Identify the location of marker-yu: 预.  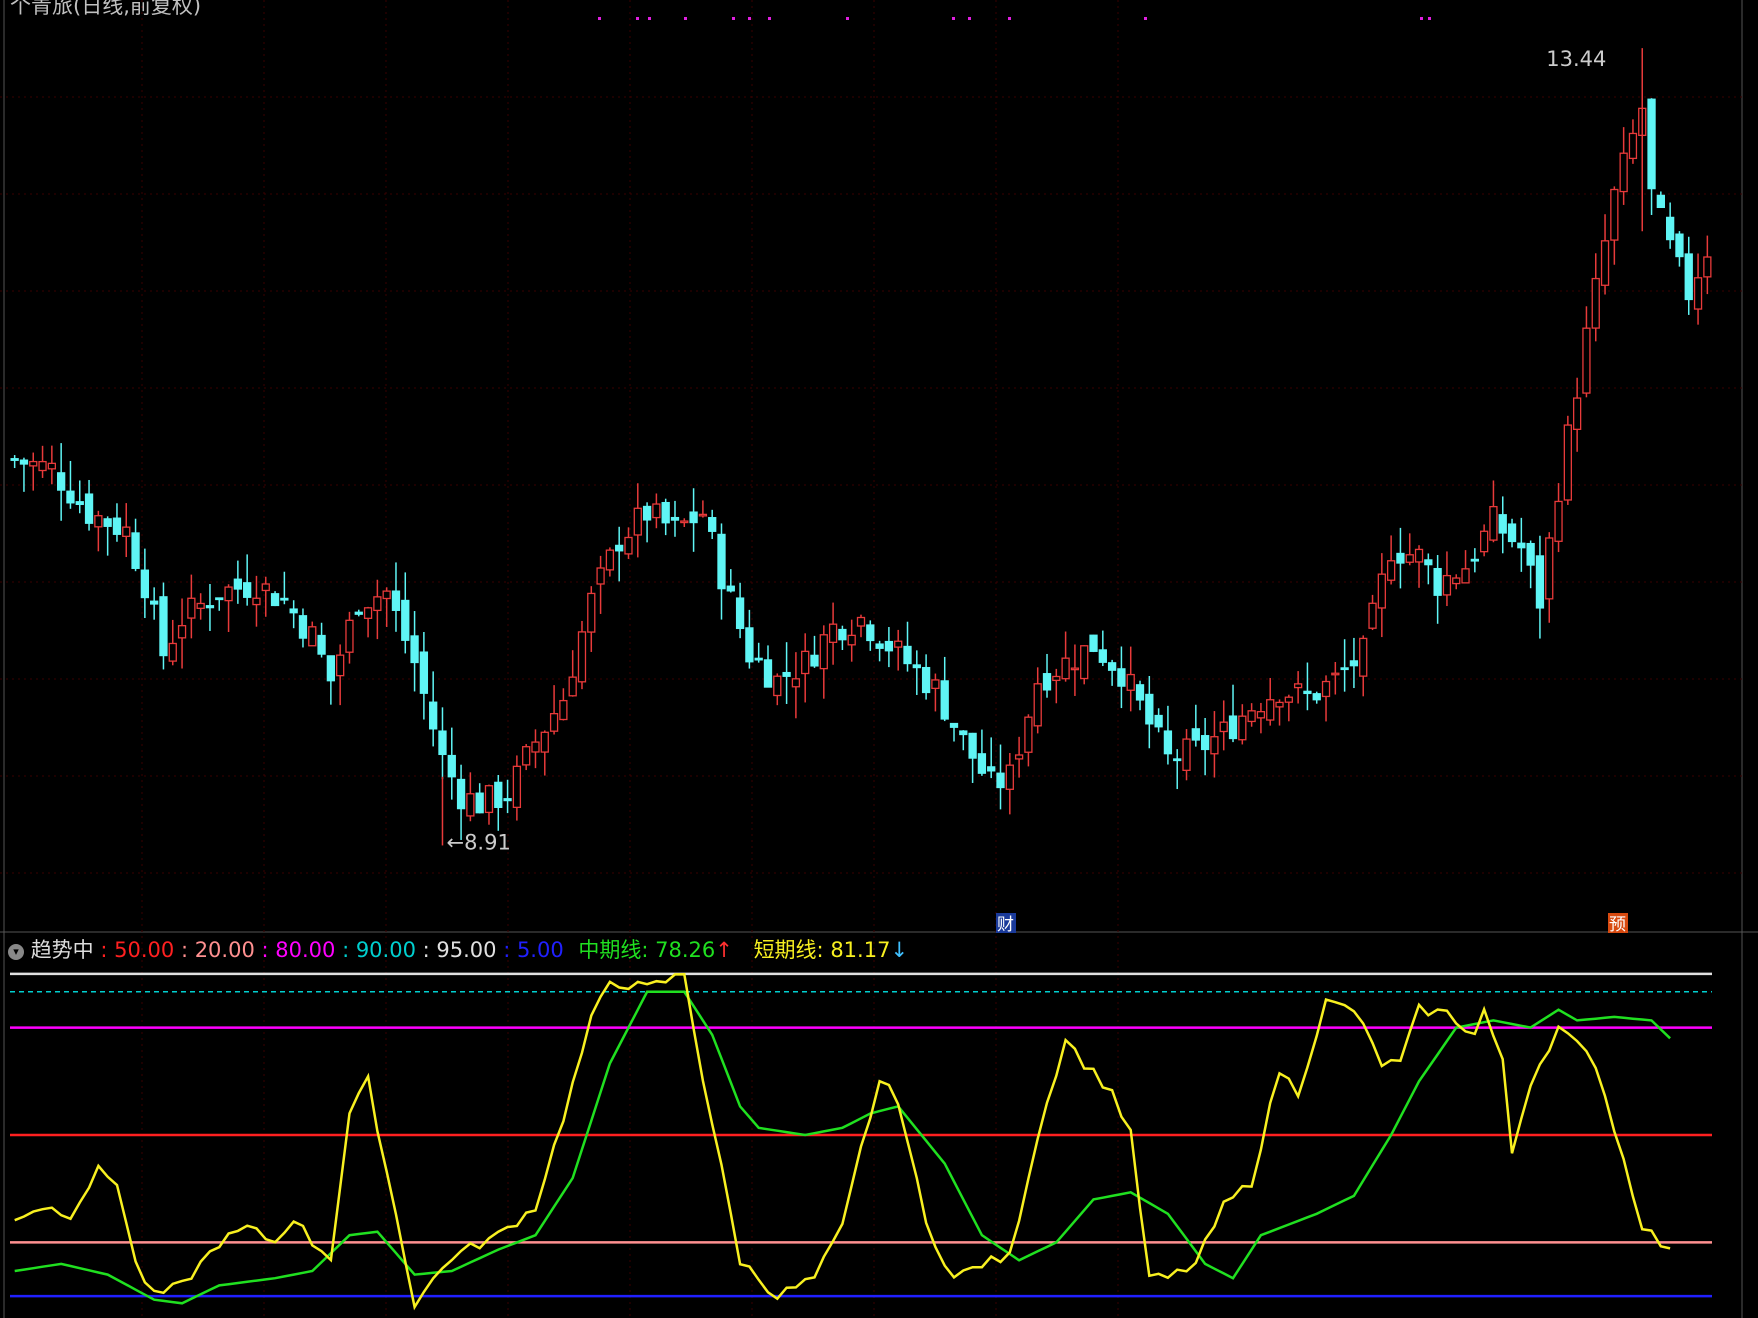
(1617, 925).